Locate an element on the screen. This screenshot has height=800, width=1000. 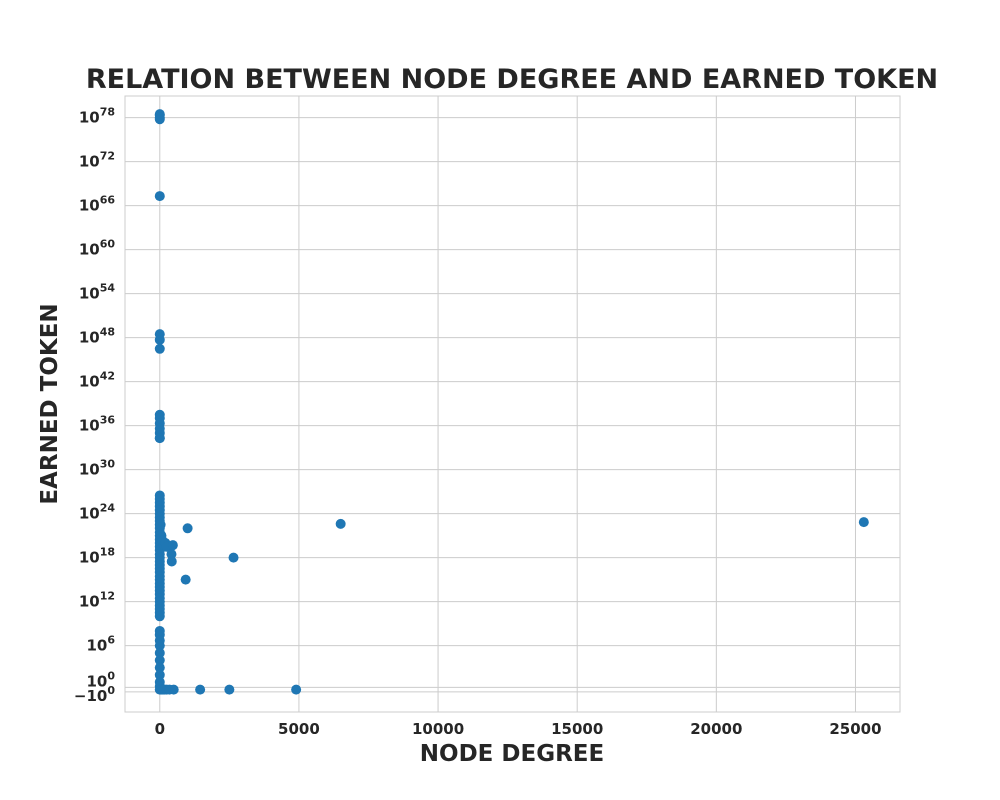
y-tick-label: 1024 is located at coordinates (97, 512).